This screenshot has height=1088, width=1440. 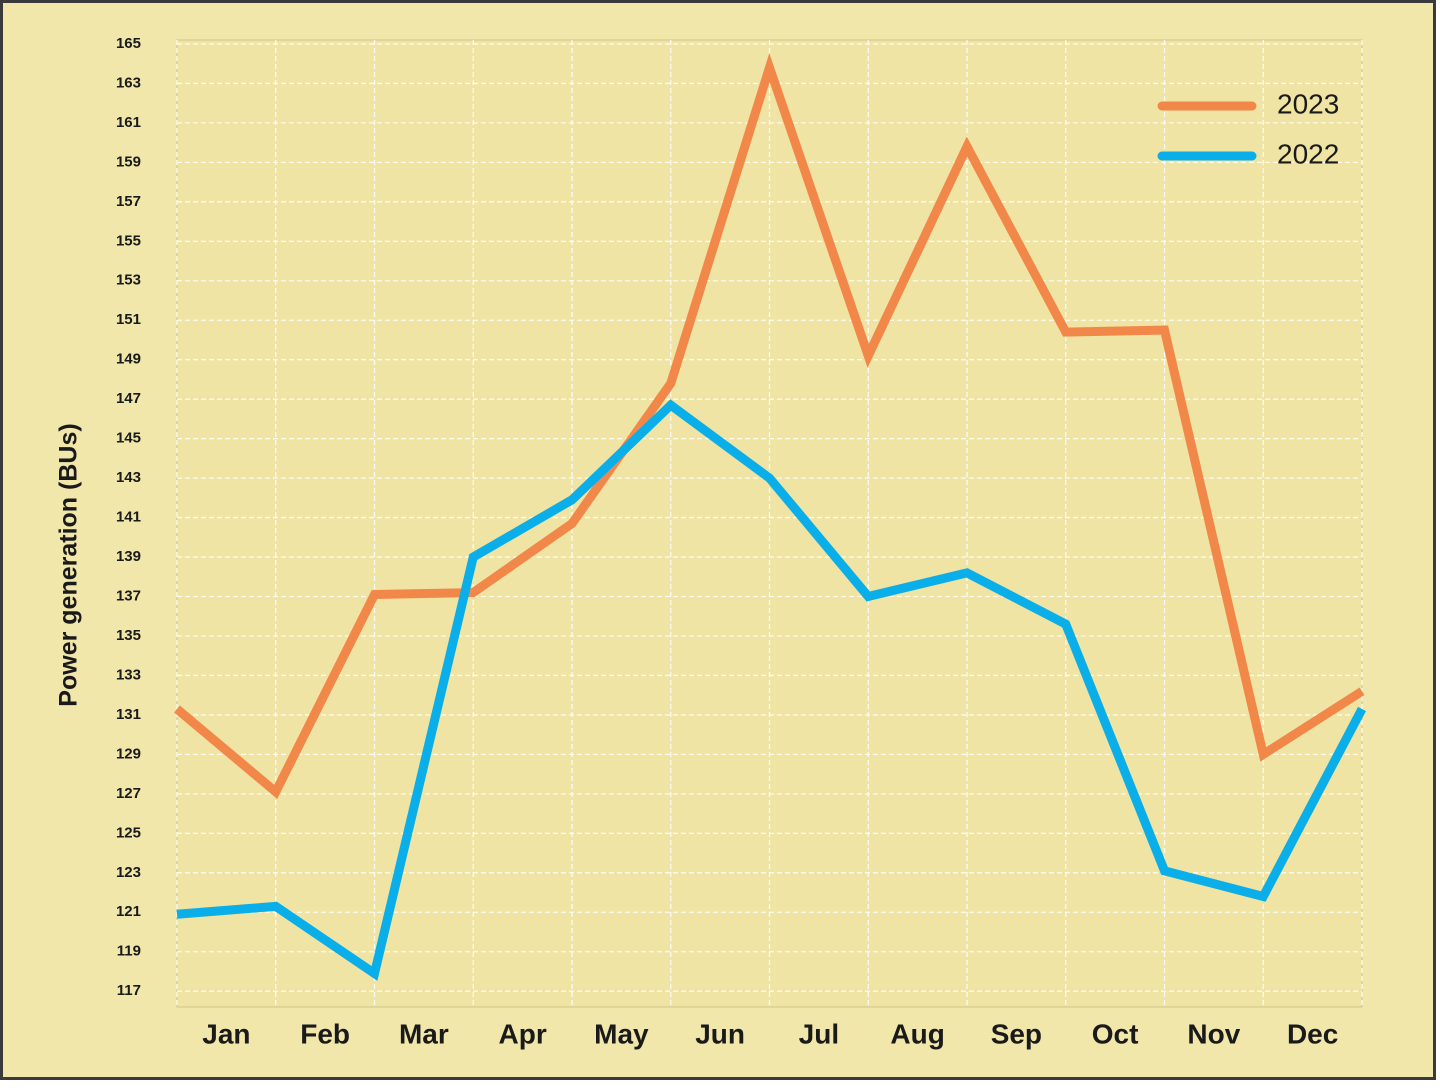 I want to click on y-tick-label: 119, so click(x=129, y=951).